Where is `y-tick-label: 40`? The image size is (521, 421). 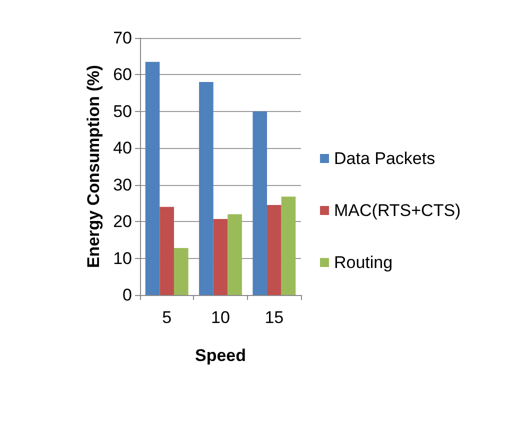 y-tick-label: 40 is located at coordinates (122, 148).